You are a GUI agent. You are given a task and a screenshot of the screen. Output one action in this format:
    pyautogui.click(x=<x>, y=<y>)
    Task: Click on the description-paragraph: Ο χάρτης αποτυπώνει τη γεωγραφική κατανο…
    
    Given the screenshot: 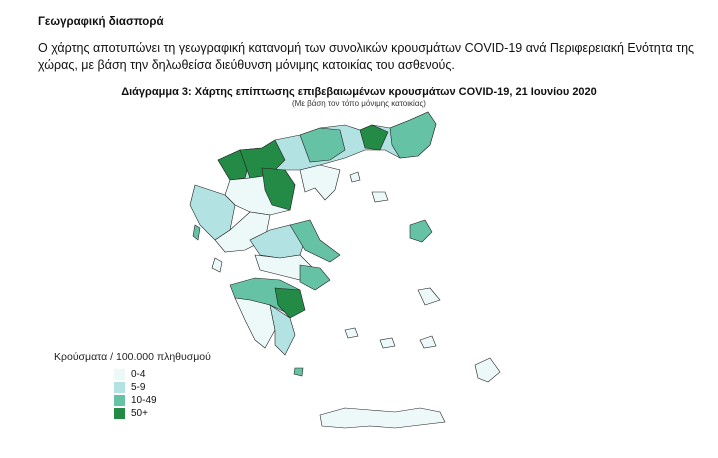 What is the action you would take?
    pyautogui.click(x=366, y=56)
    